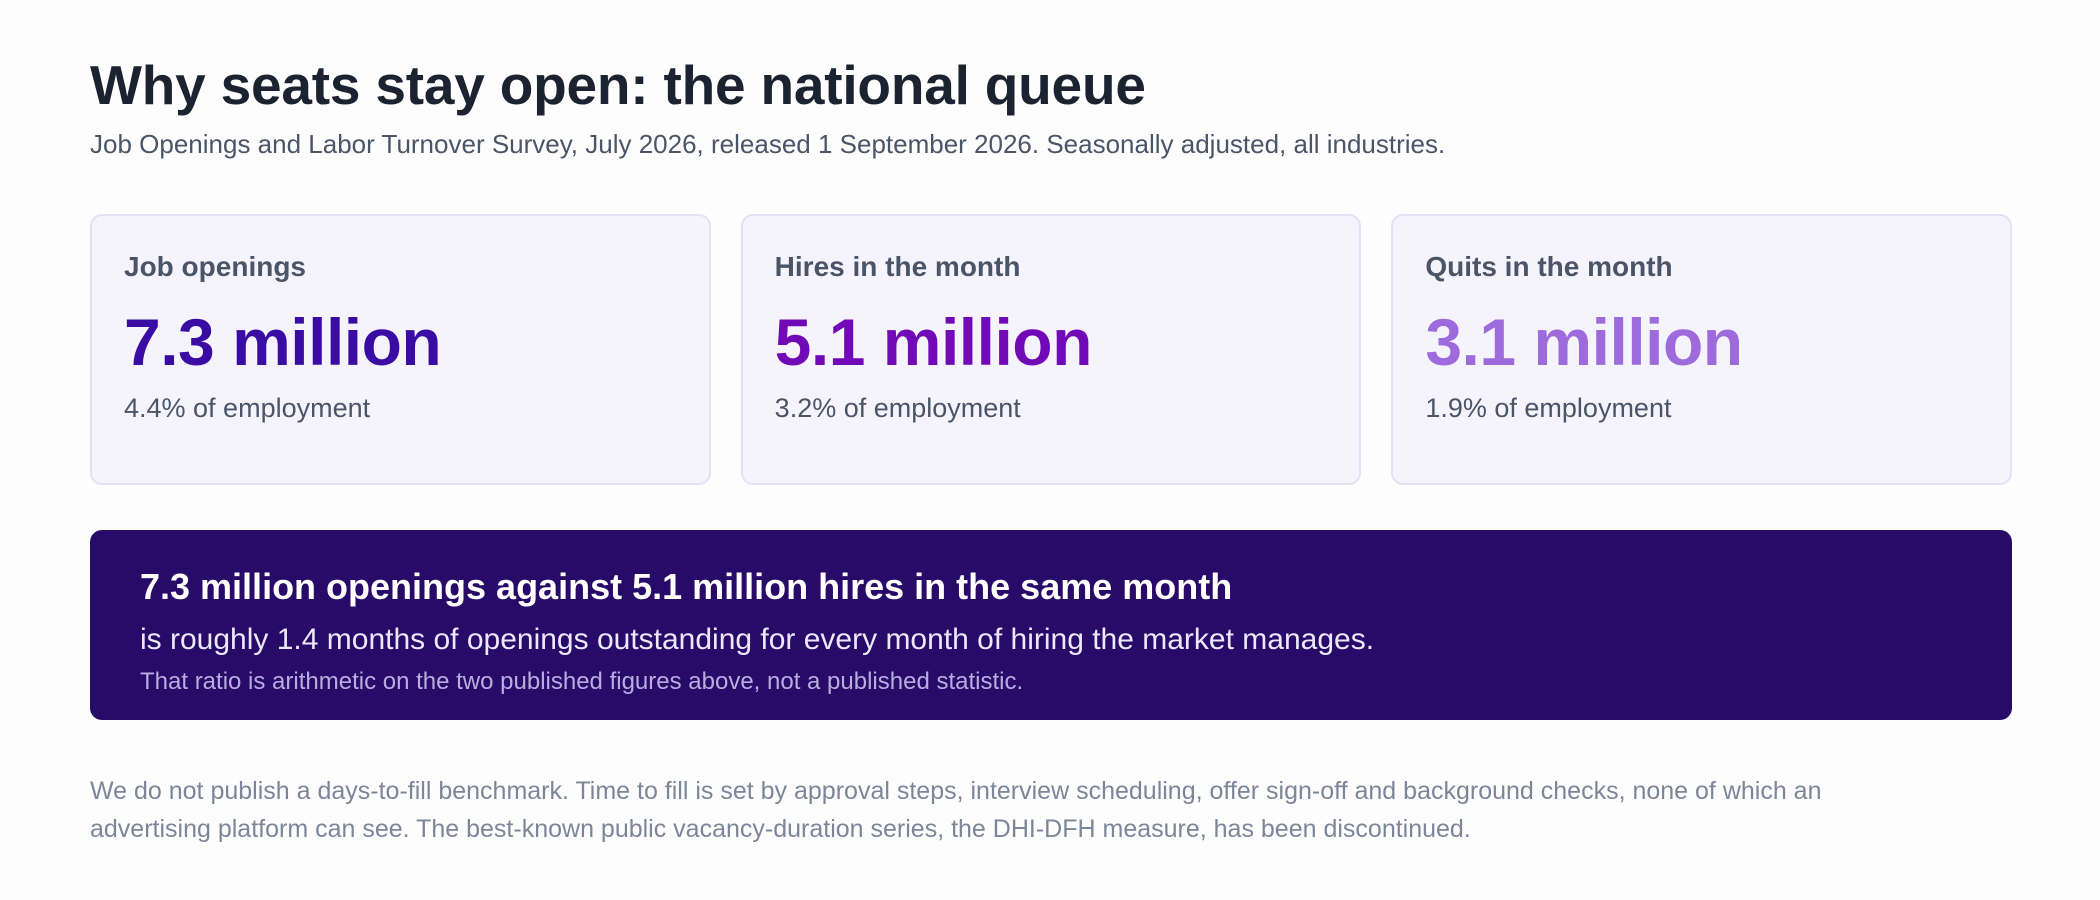 The width and height of the screenshot is (2100, 900). Describe the element at coordinates (897, 408) in the screenshot. I see `stat-note: 3.2% of employment` at that location.